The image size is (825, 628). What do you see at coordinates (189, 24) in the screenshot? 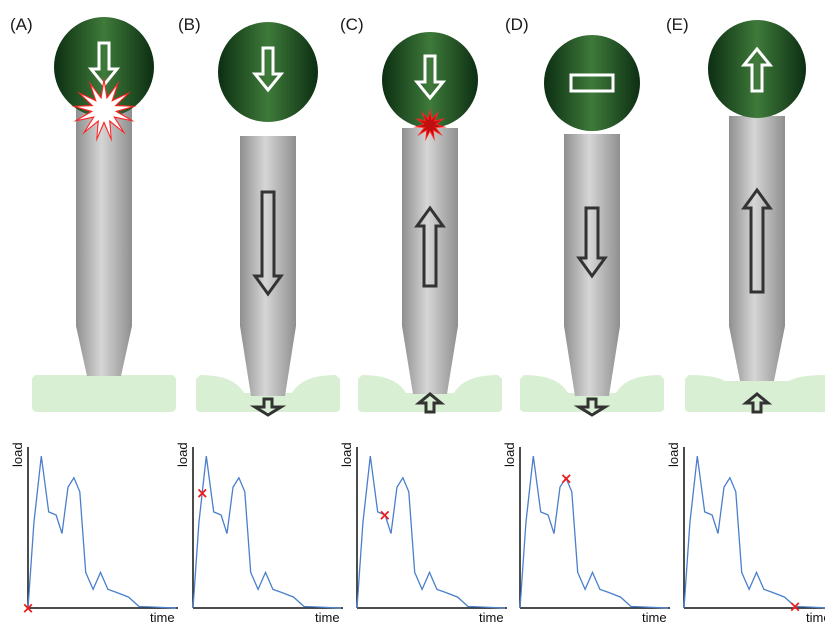
I see `panel-label: (B)` at bounding box center [189, 24].